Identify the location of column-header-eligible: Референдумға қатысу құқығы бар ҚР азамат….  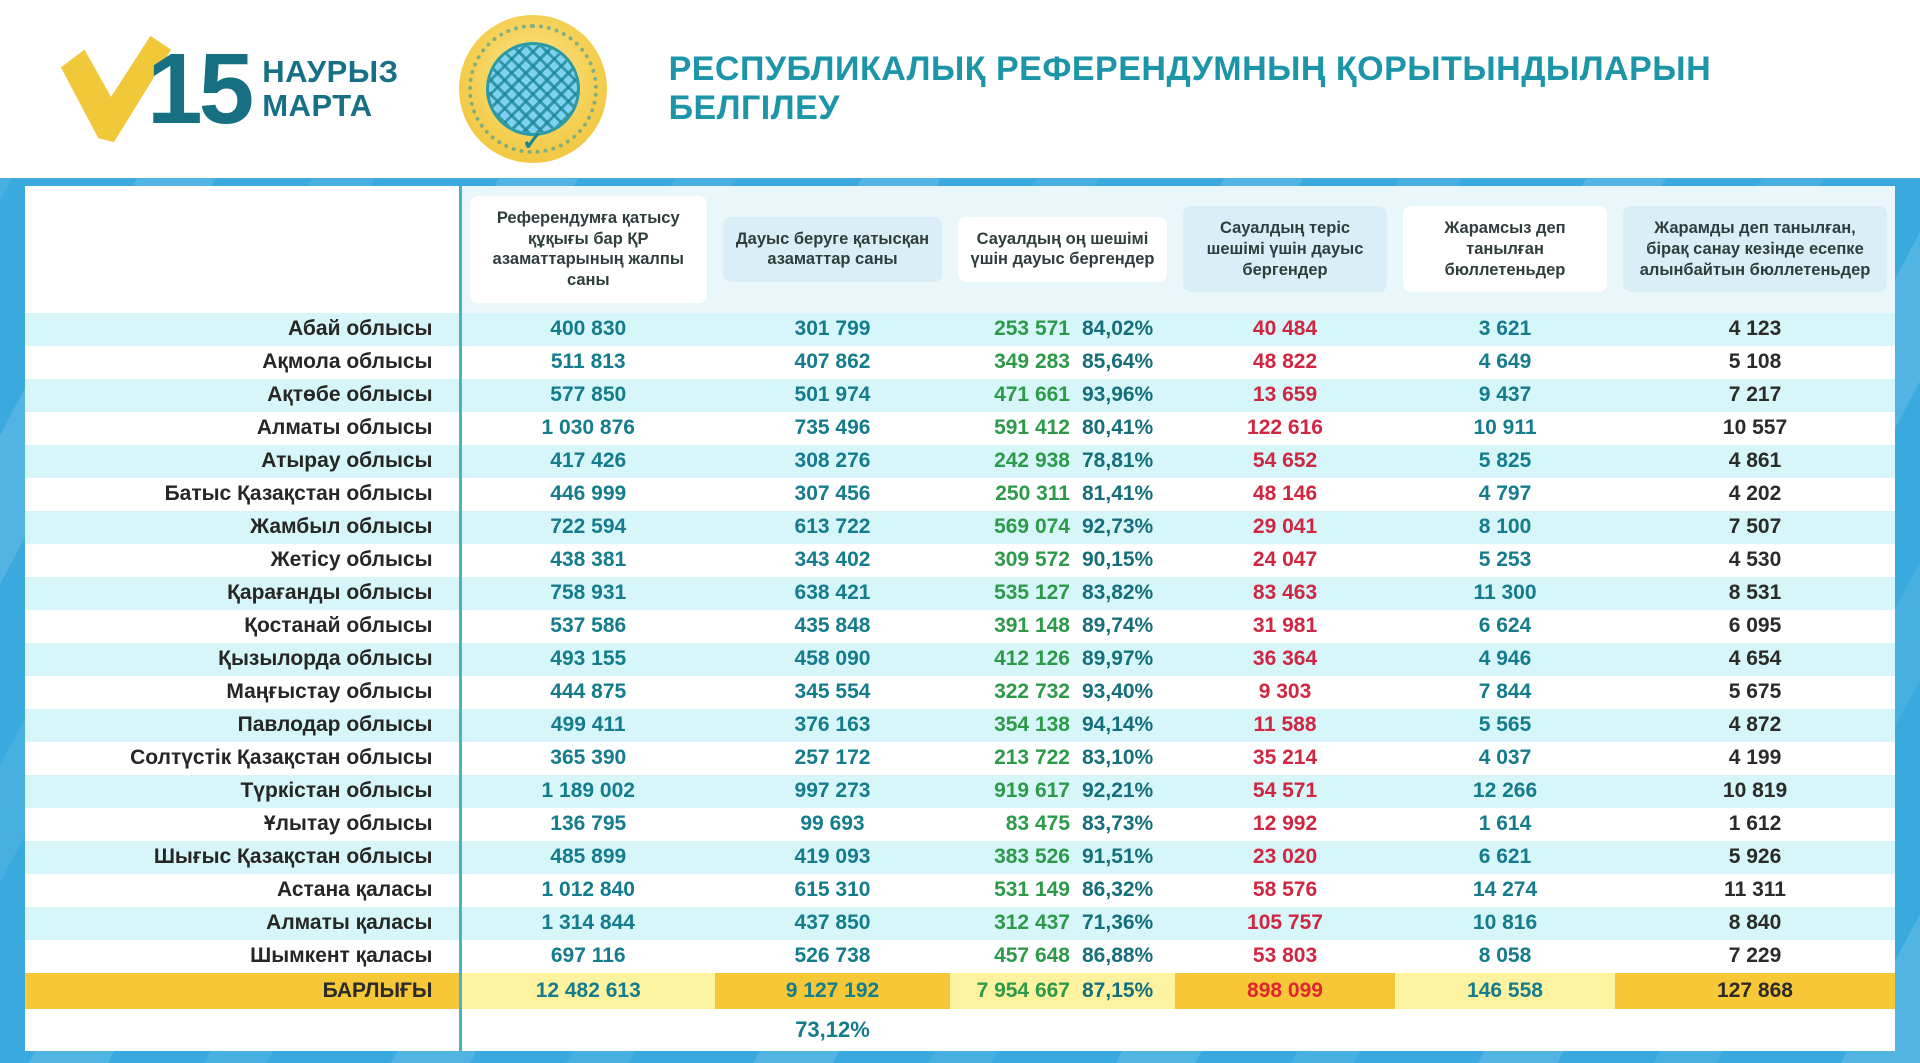
(586, 249).